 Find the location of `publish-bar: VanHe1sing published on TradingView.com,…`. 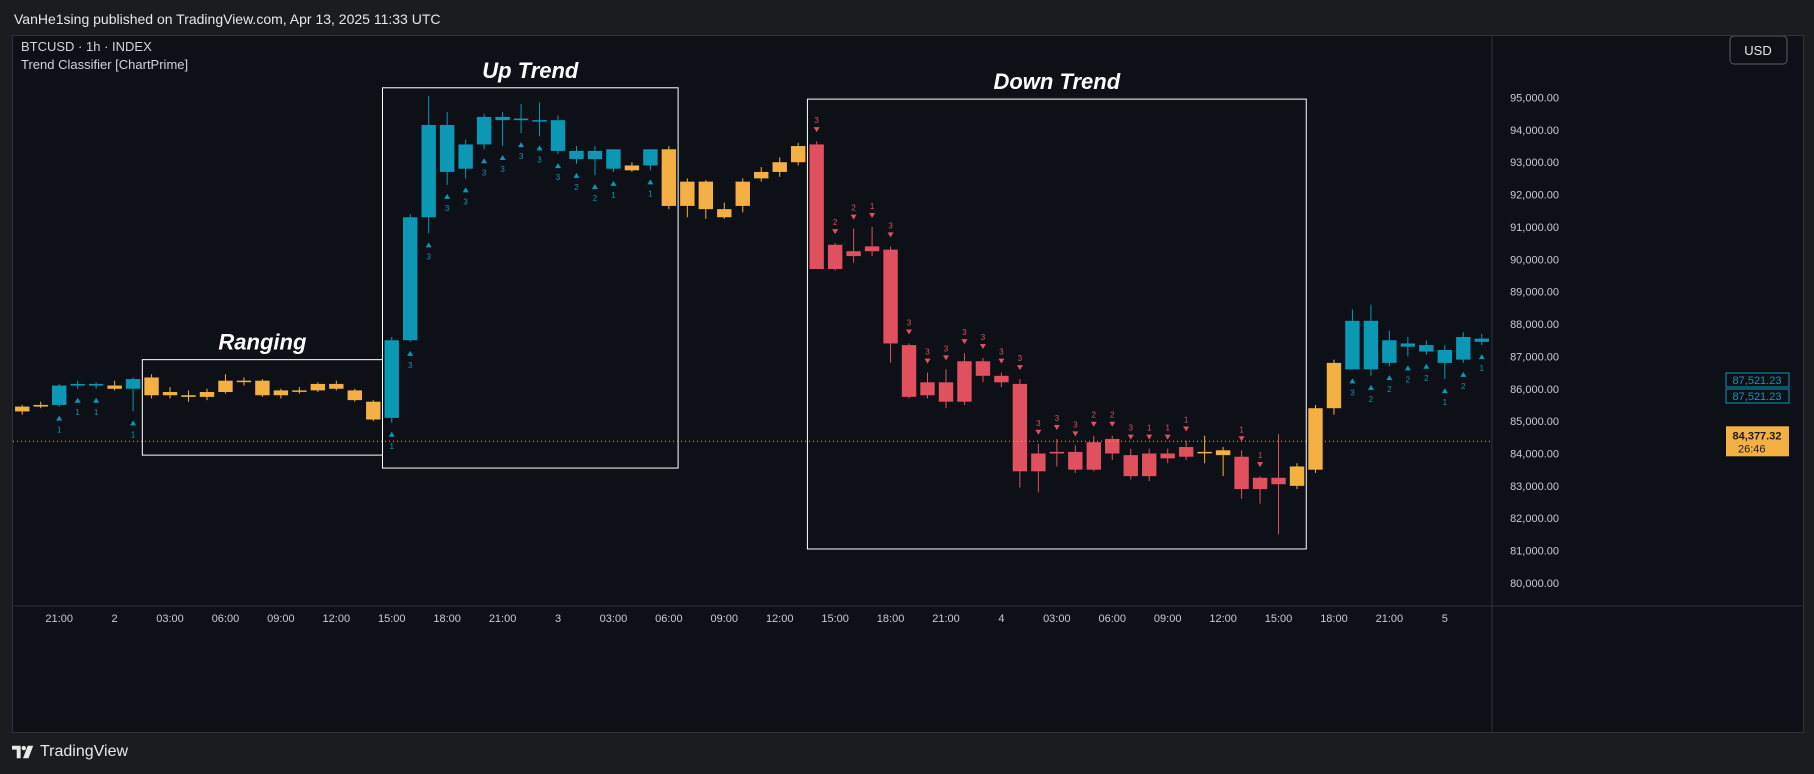

publish-bar: VanHe1sing published on TradingView.com,… is located at coordinates (907, 18).